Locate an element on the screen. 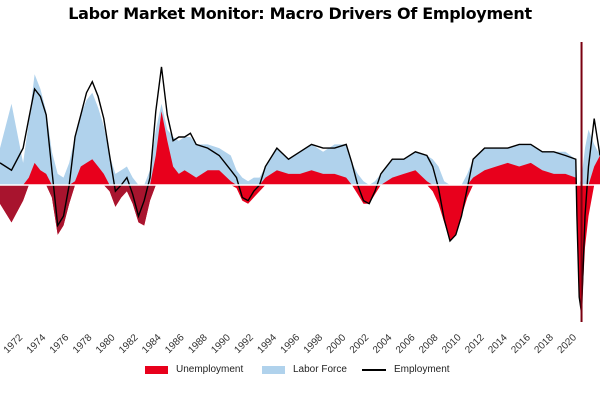  x-tick-label: 1986 is located at coordinates (175, 344).